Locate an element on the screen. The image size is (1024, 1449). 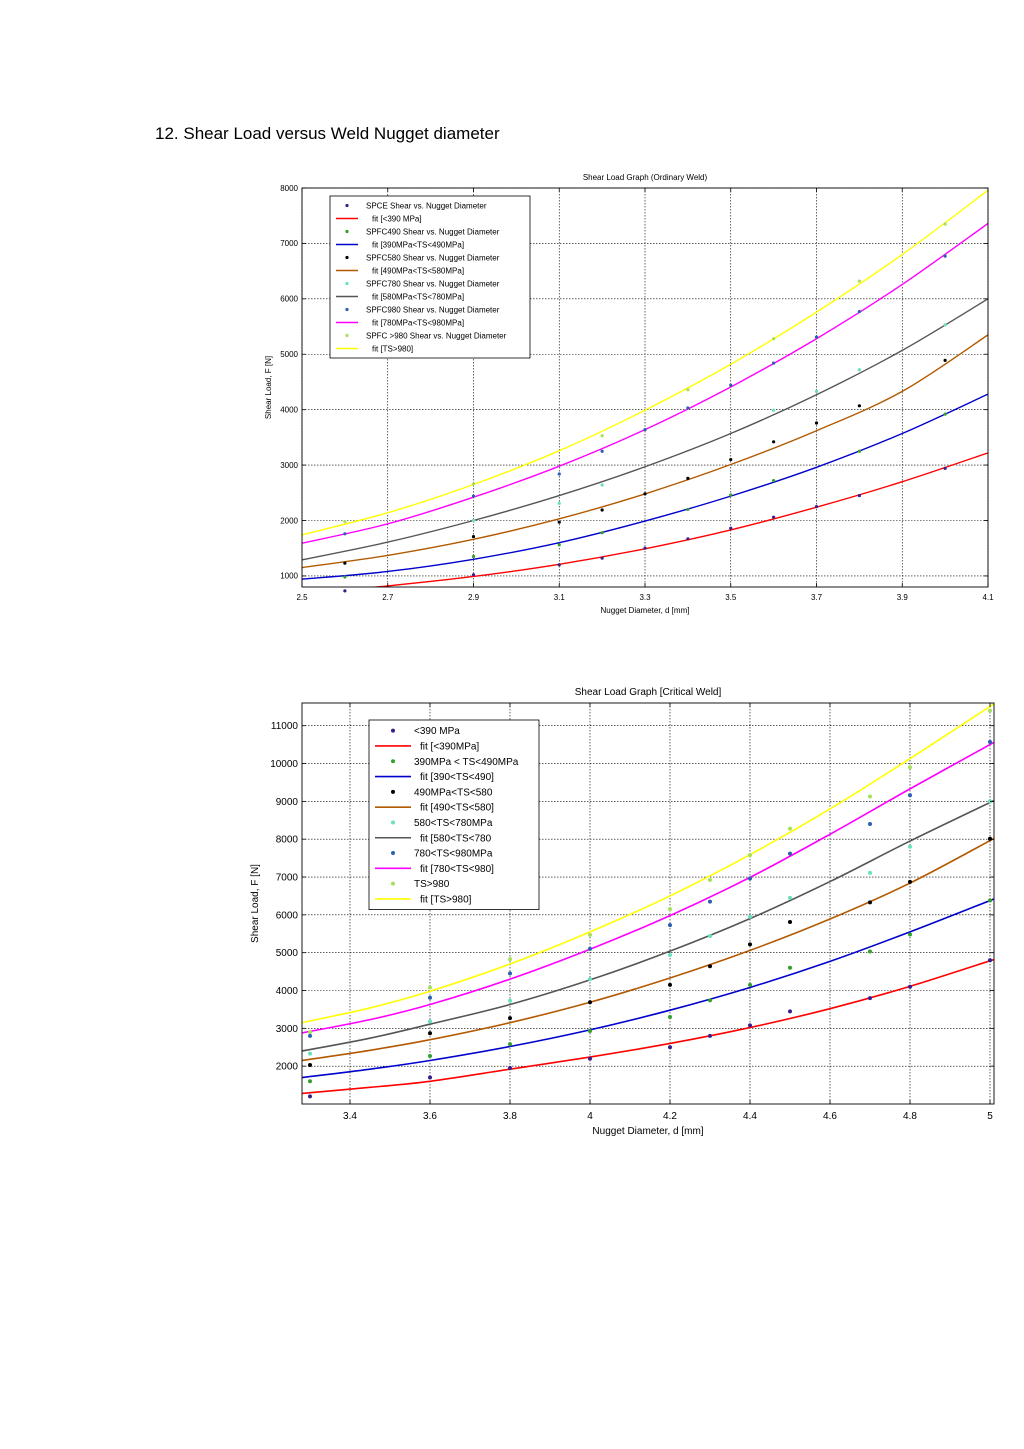
legend-entry: 580<TS<780MPa is located at coordinates (453, 823).